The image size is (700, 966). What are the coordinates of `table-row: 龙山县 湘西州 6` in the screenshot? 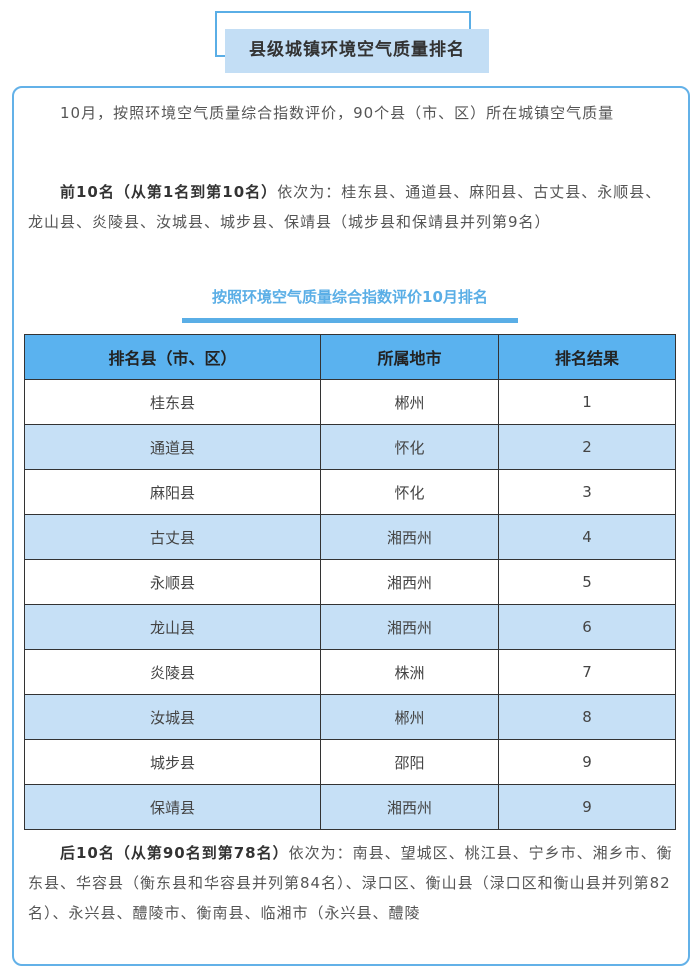 It's located at (350, 627).